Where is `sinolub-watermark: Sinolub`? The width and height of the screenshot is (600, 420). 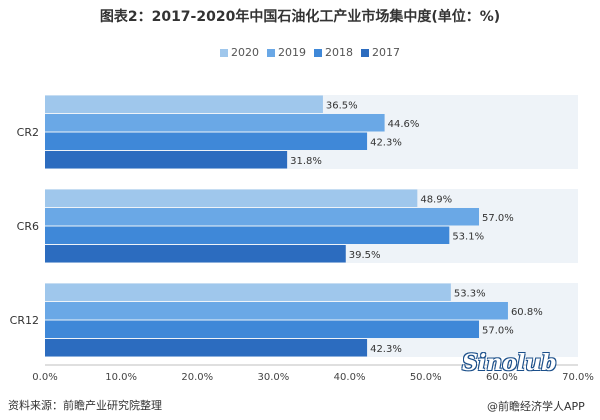
sinolub-watermark: Sinolub is located at coordinates (509, 363).